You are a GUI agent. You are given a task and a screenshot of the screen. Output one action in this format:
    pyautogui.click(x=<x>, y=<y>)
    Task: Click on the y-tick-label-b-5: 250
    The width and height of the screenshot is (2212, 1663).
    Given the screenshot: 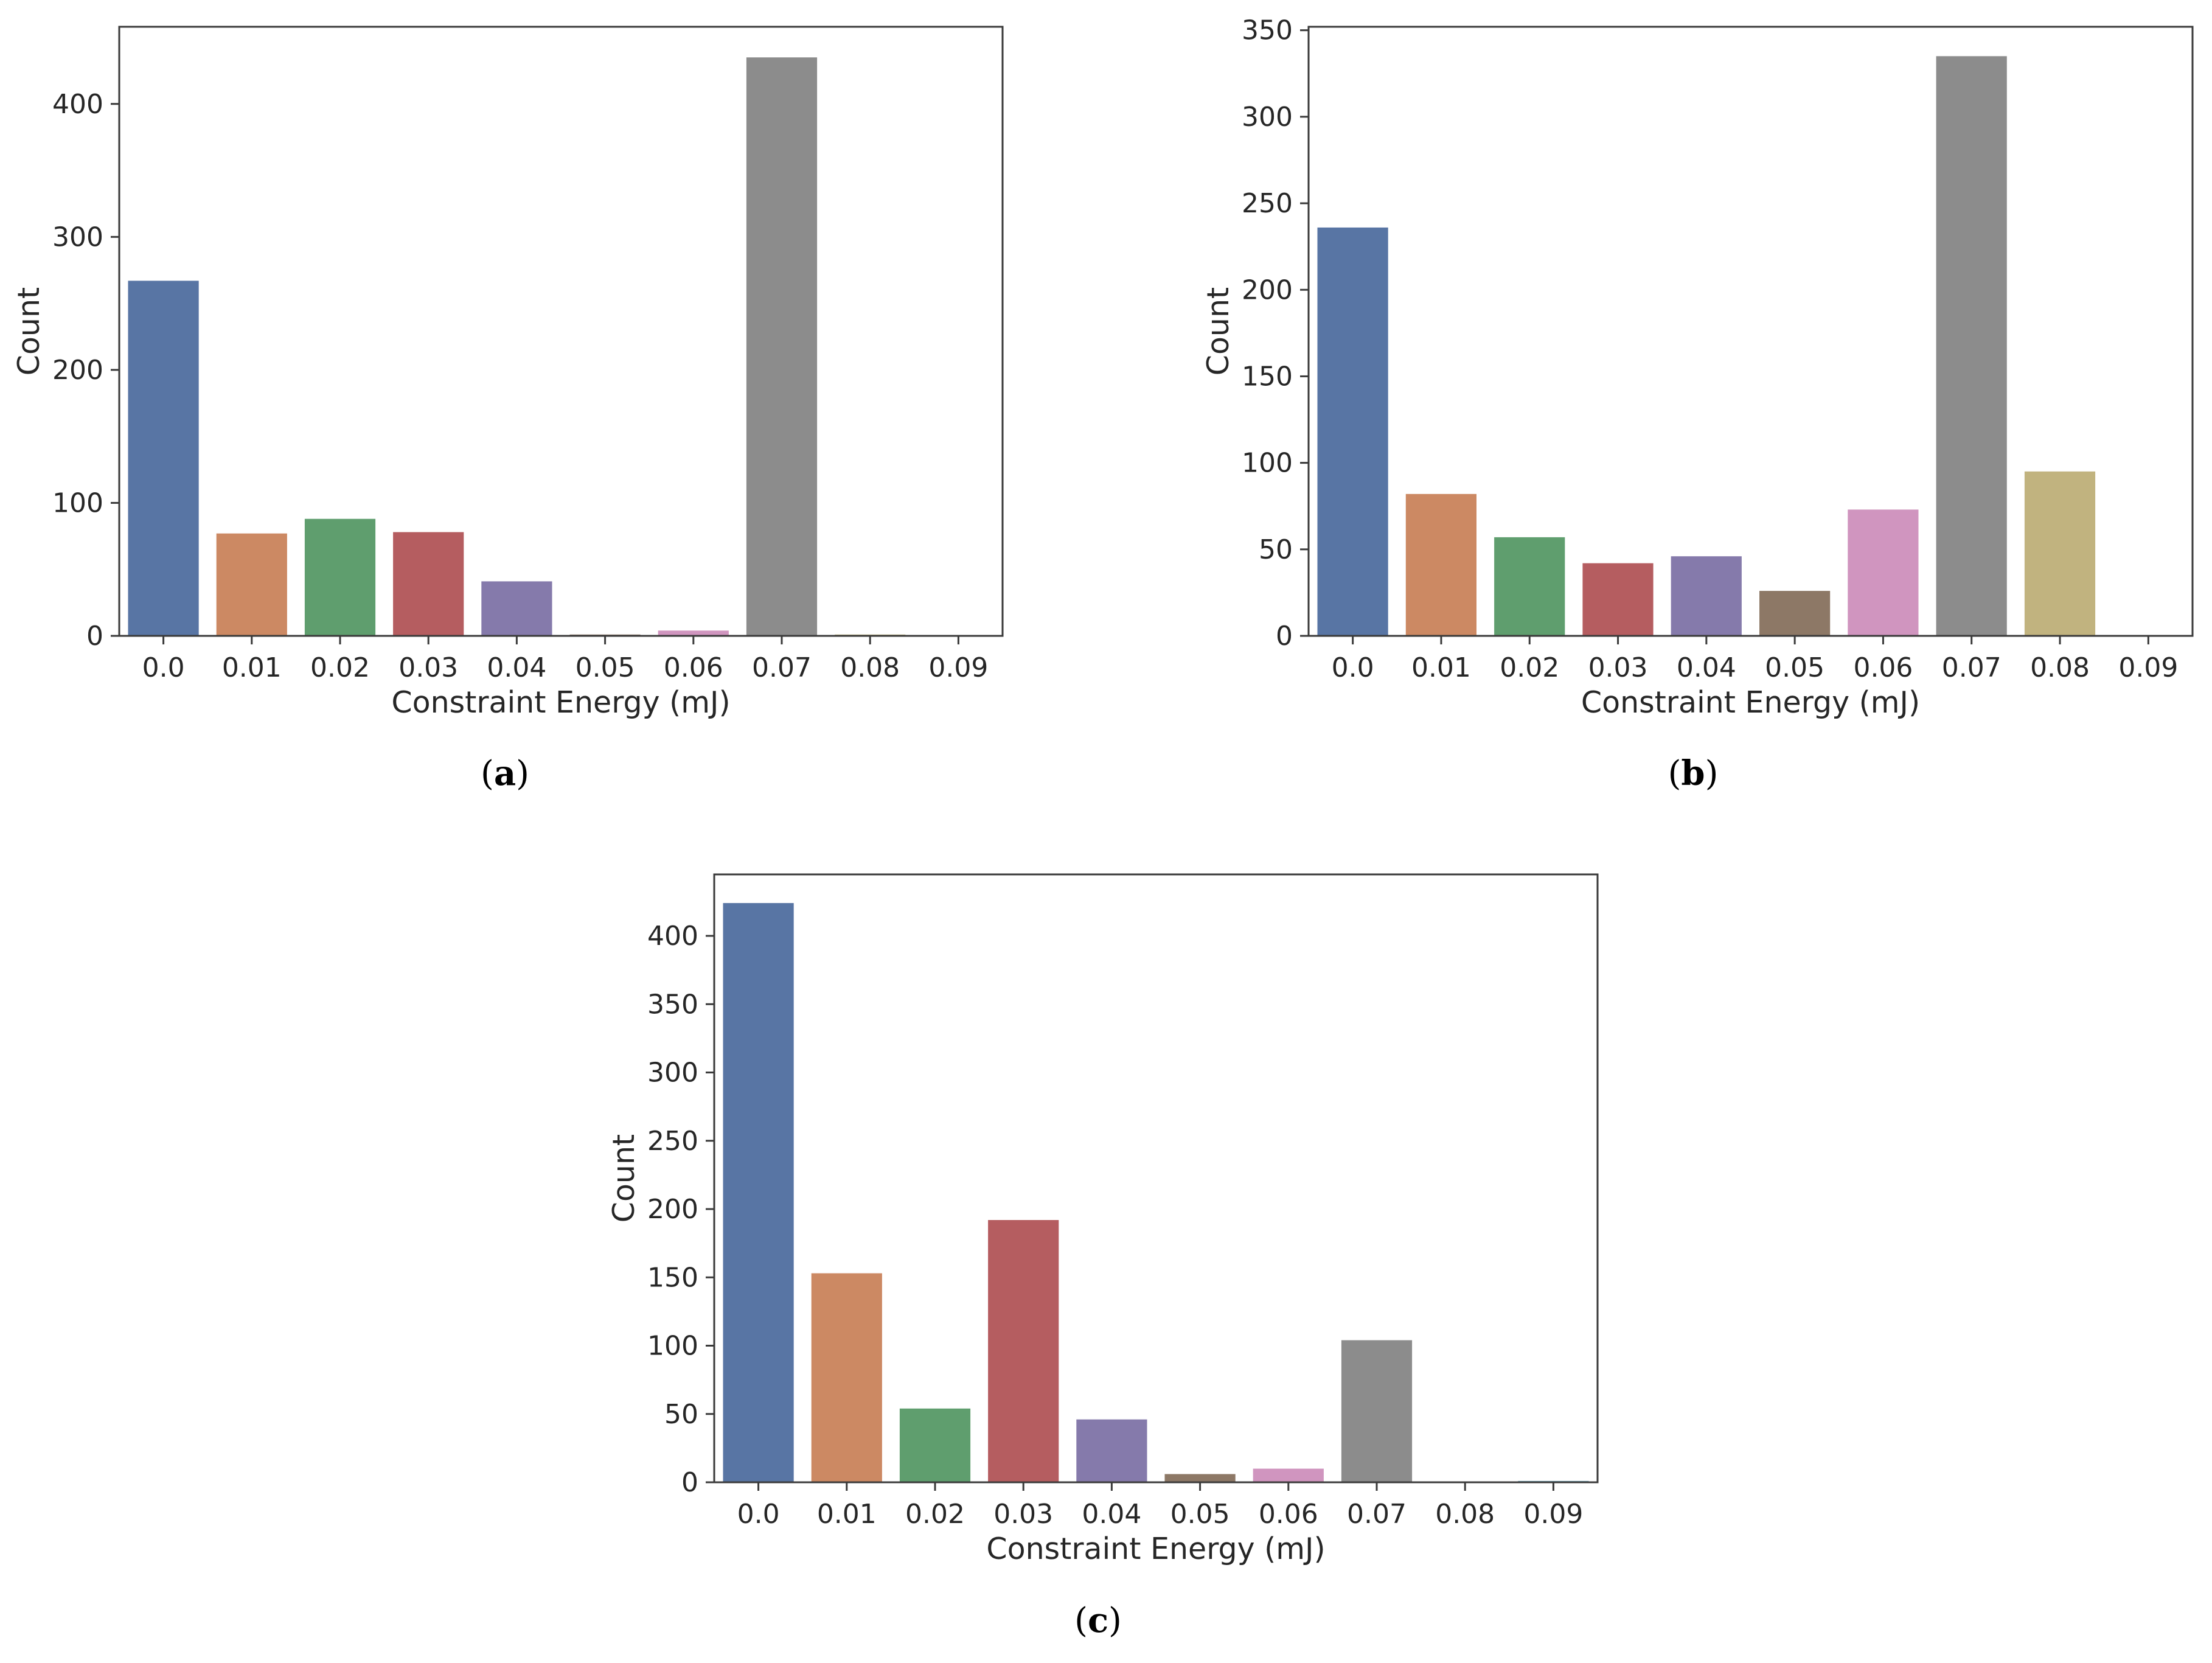 What is the action you would take?
    pyautogui.click(x=1267, y=203)
    